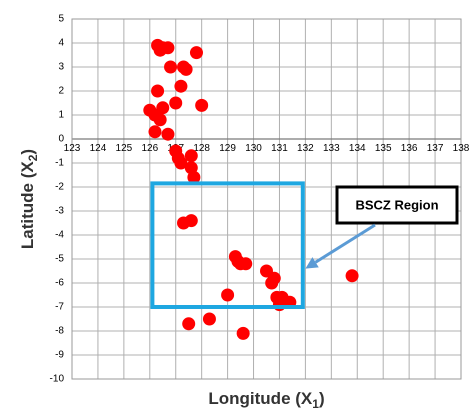 This screenshot has width=475, height=416. I want to click on x-tick-label: 126, so click(149, 148).